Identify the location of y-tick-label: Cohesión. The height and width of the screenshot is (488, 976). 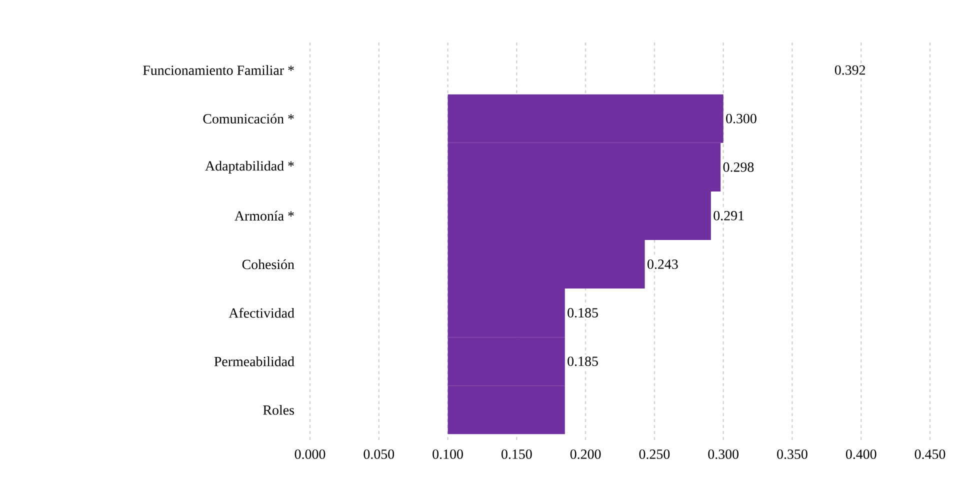
(268, 264).